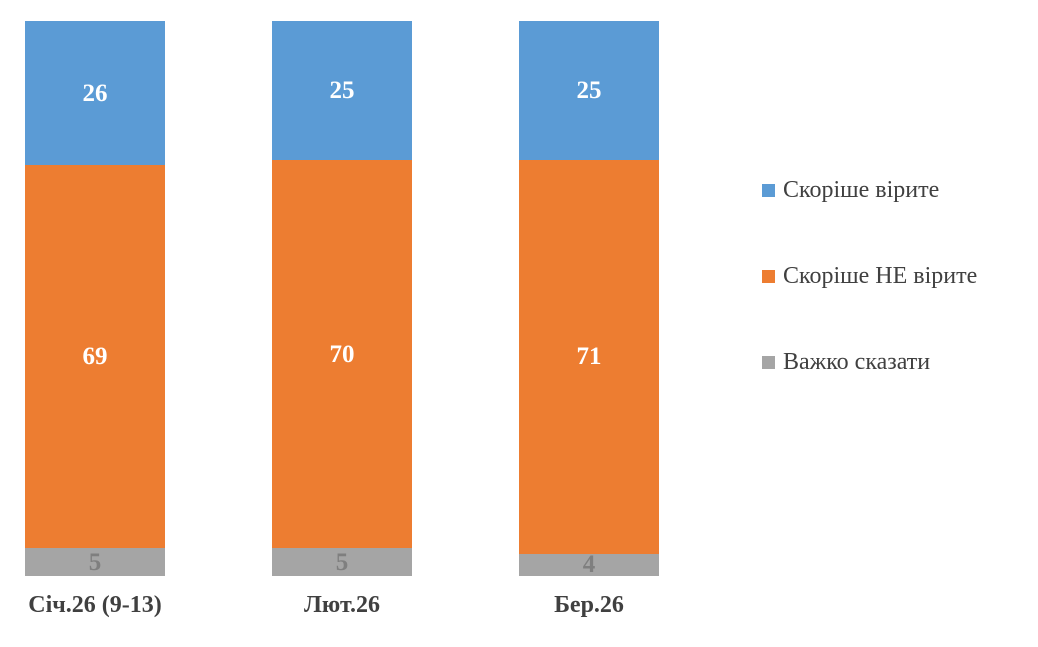 Image resolution: width=1038 pixels, height=647 pixels. I want to click on legend-label: Скоріше вірите, so click(861, 189).